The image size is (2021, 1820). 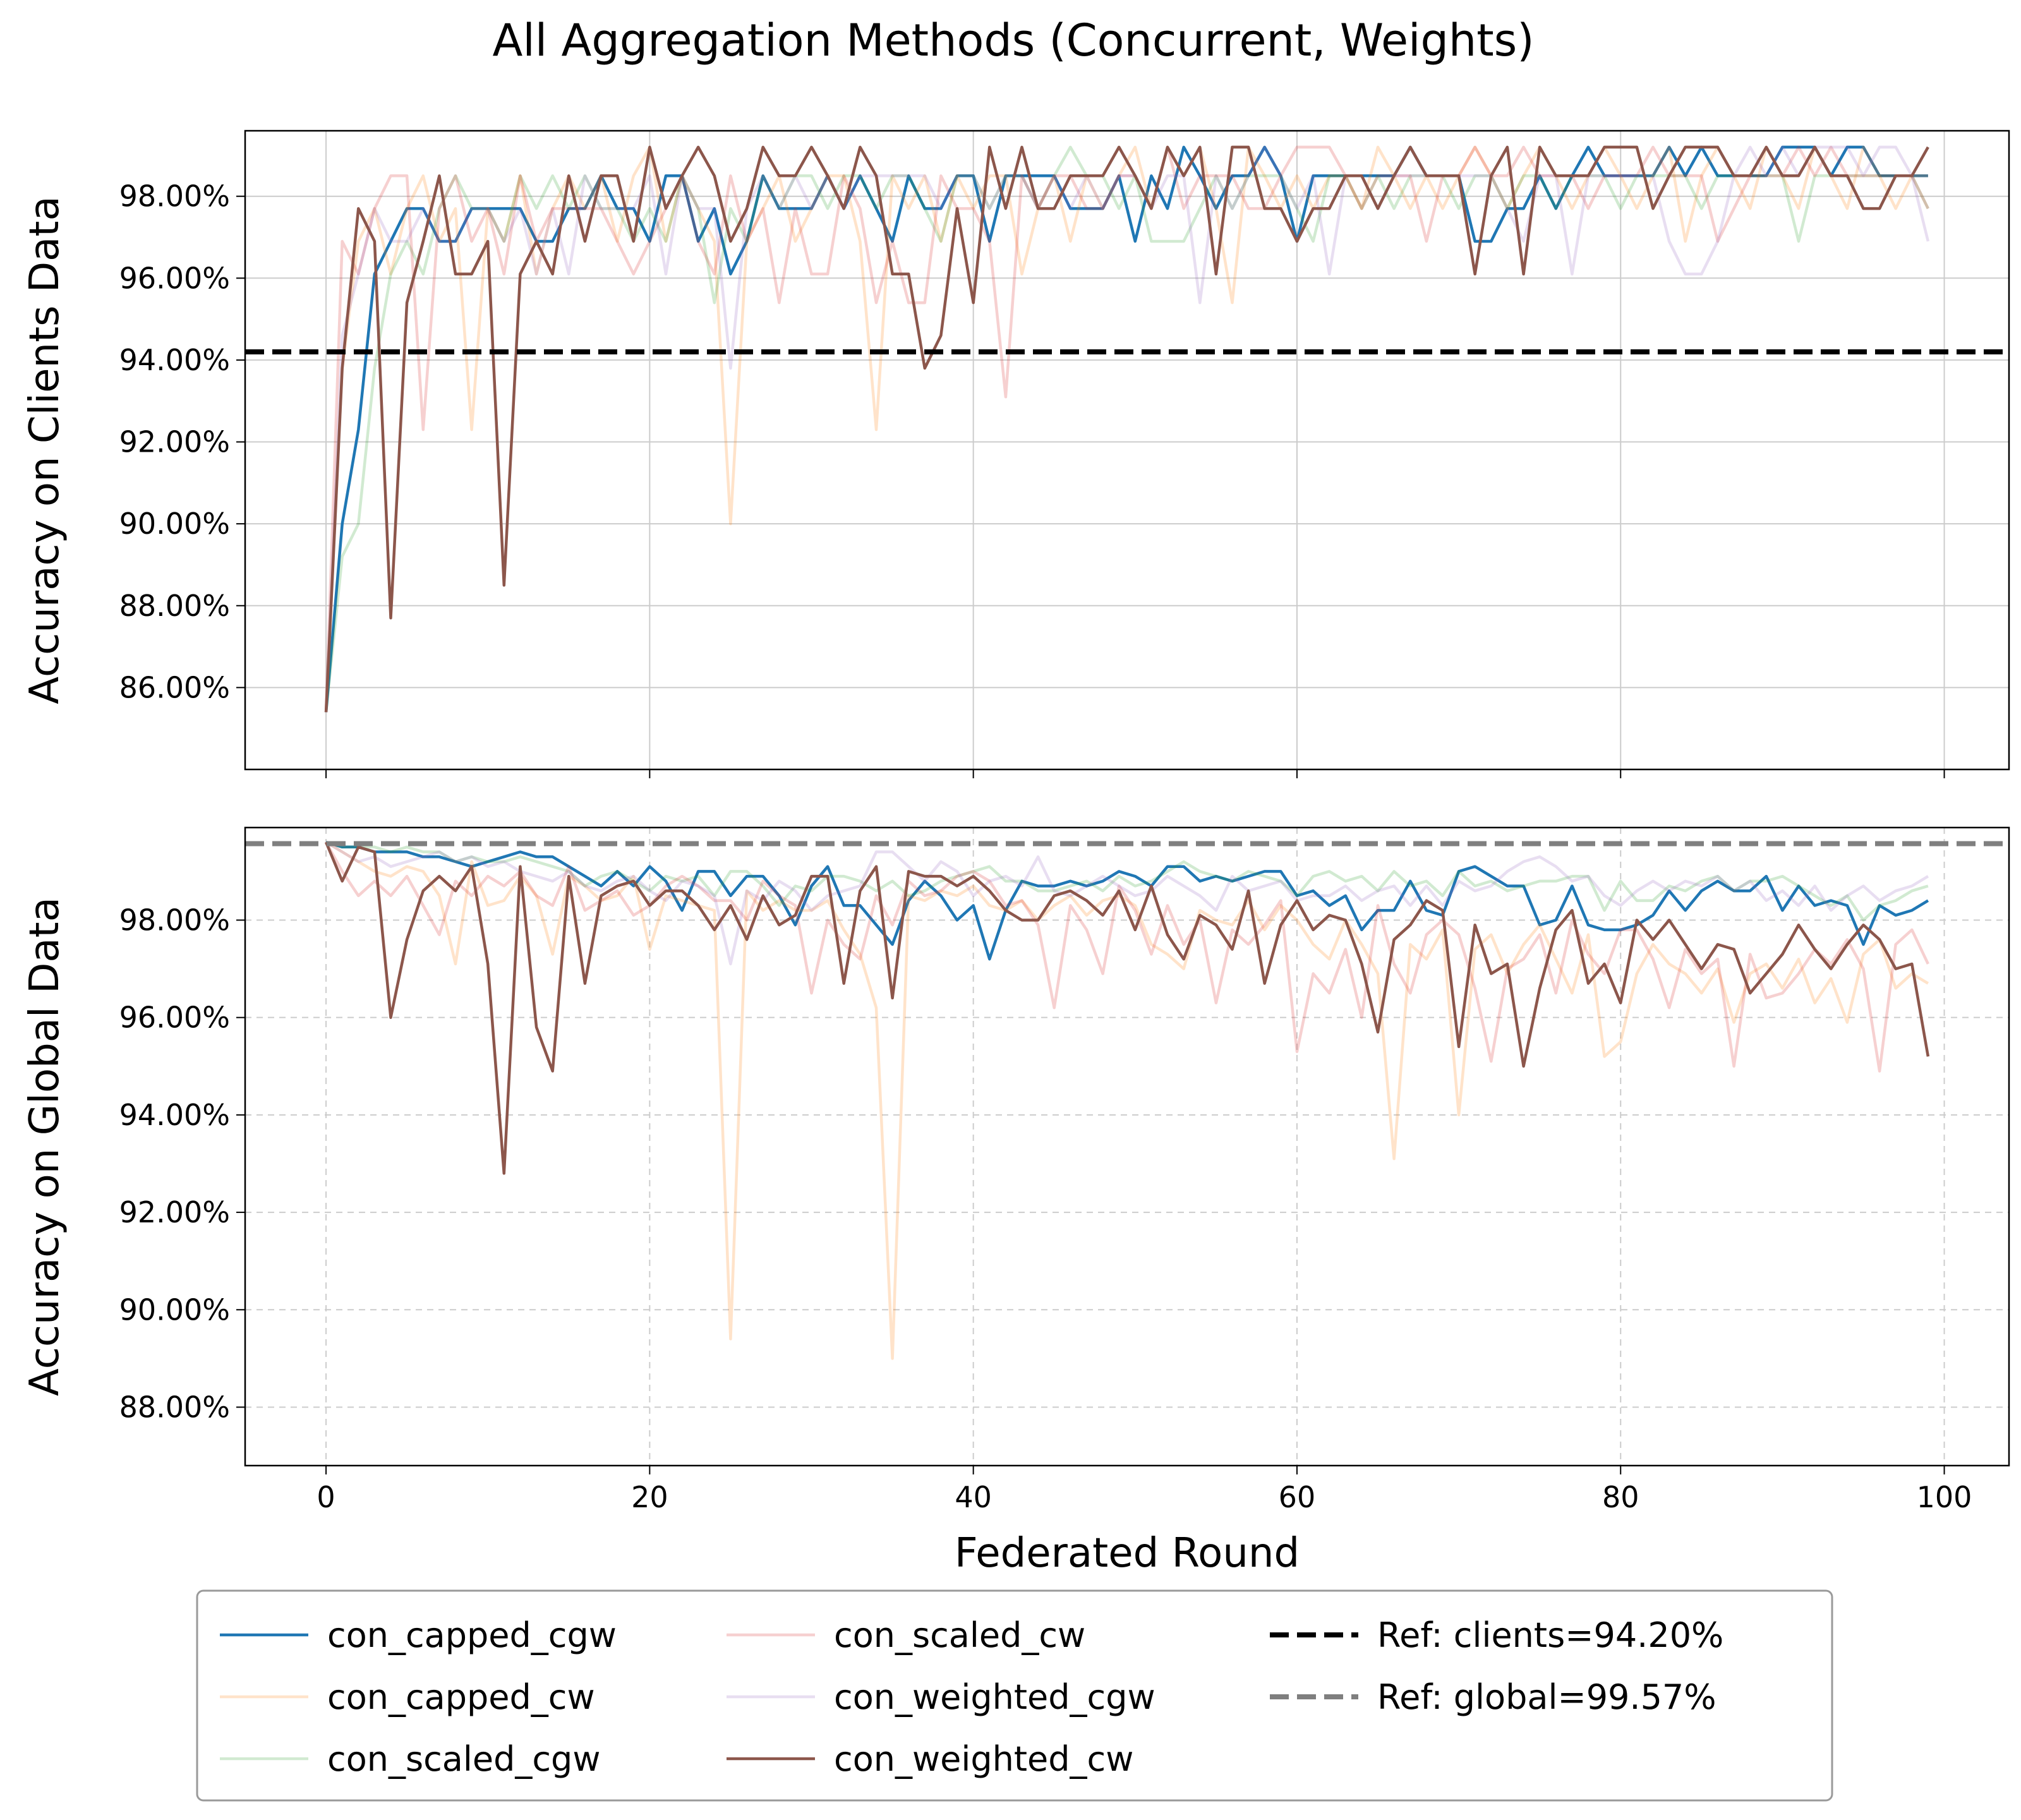 What do you see at coordinates (1297, 1497) in the screenshot?
I see `x-tick-label: 60` at bounding box center [1297, 1497].